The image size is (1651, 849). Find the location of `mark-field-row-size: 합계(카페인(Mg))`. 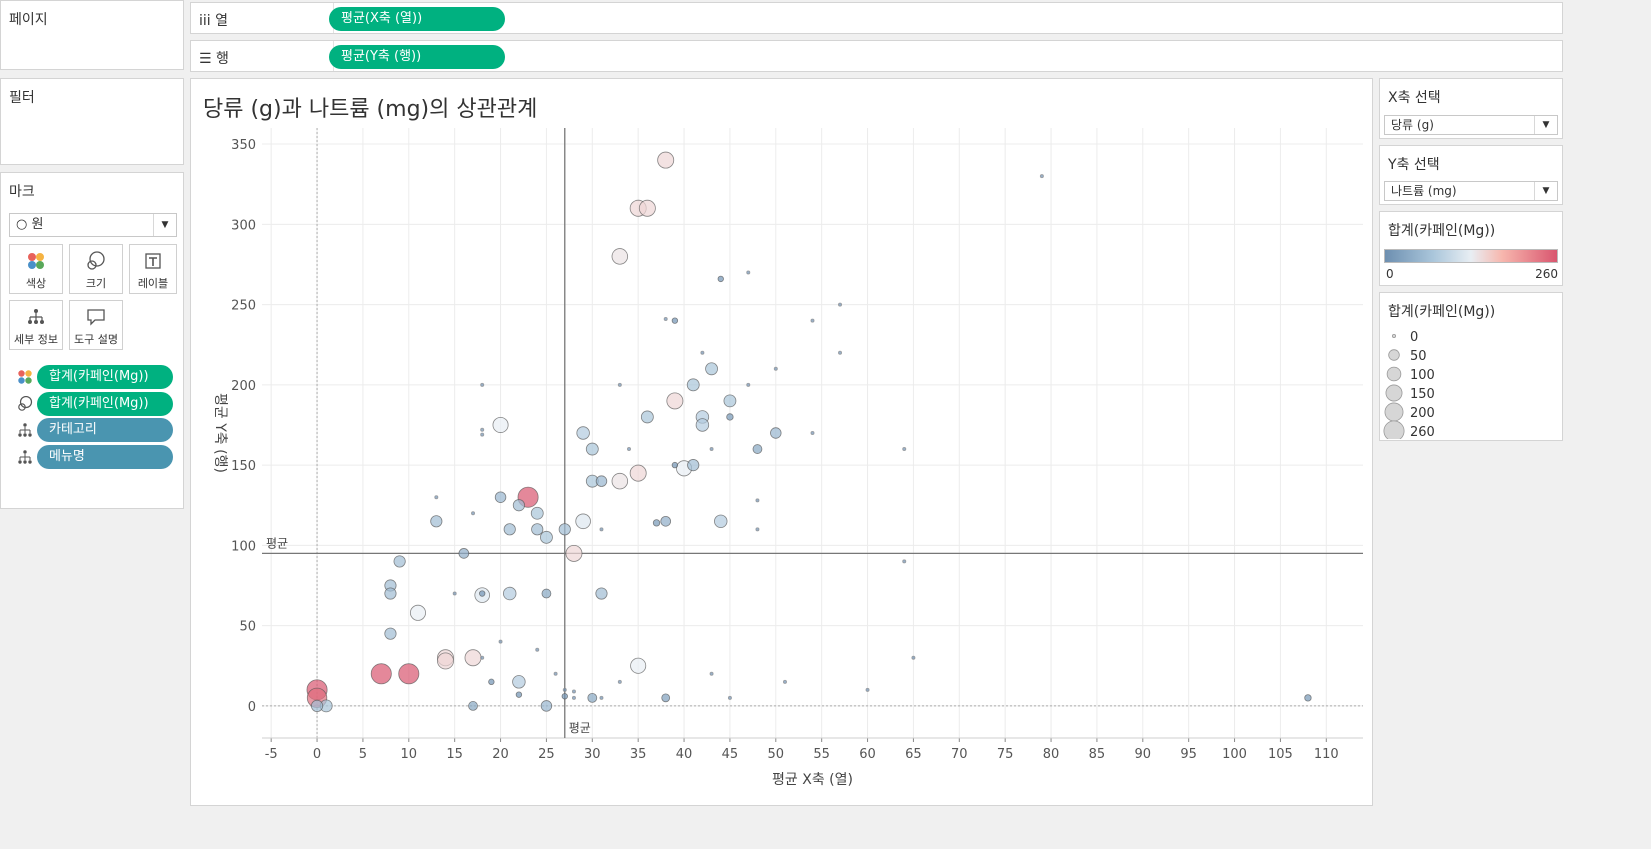

mark-field-row-size: 합계(카페인(Mg)) is located at coordinates (97, 404).